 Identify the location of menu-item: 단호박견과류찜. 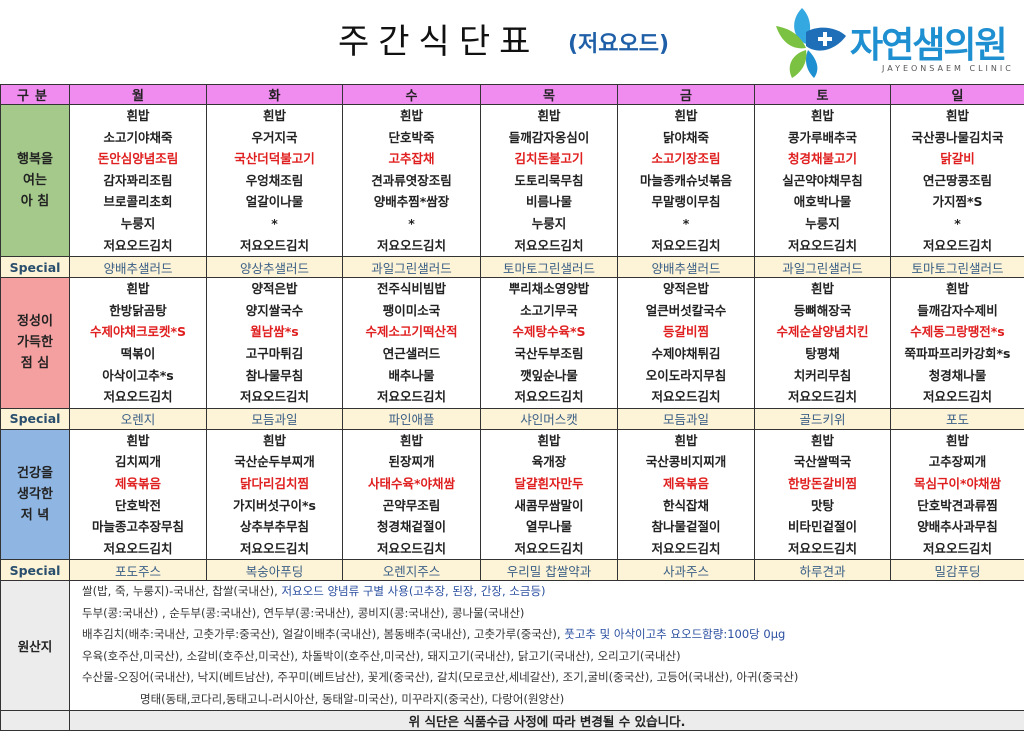
(957, 506).